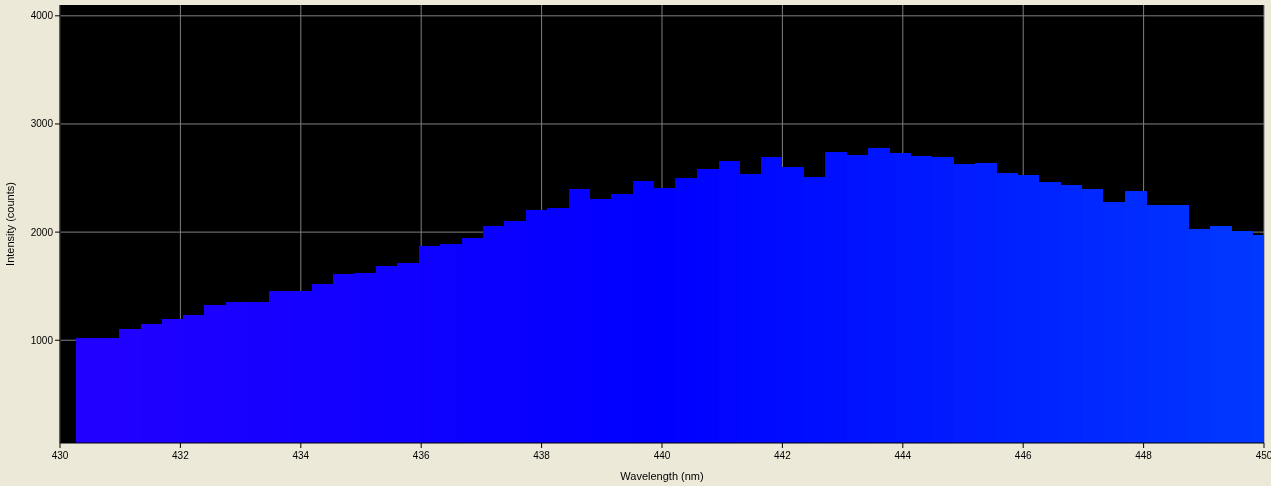 This screenshot has height=486, width=1271. What do you see at coordinates (1023, 455) in the screenshot?
I see `x-tick-label: 446` at bounding box center [1023, 455].